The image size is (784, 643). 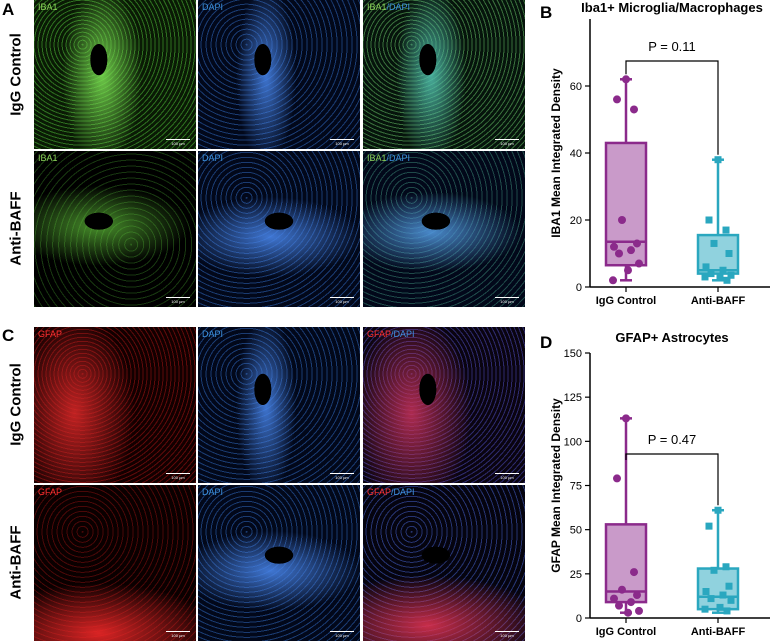 What do you see at coordinates (626, 632) in the screenshot?
I see `x-tick-label: IgG Control` at bounding box center [626, 632].